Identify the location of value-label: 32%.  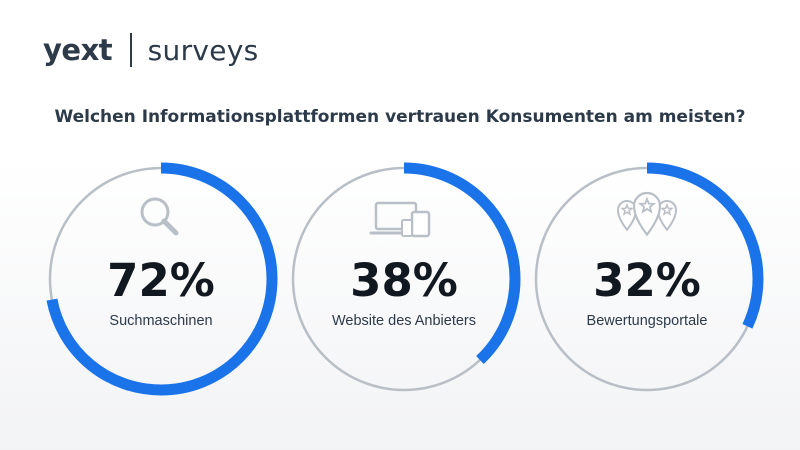
(647, 280).